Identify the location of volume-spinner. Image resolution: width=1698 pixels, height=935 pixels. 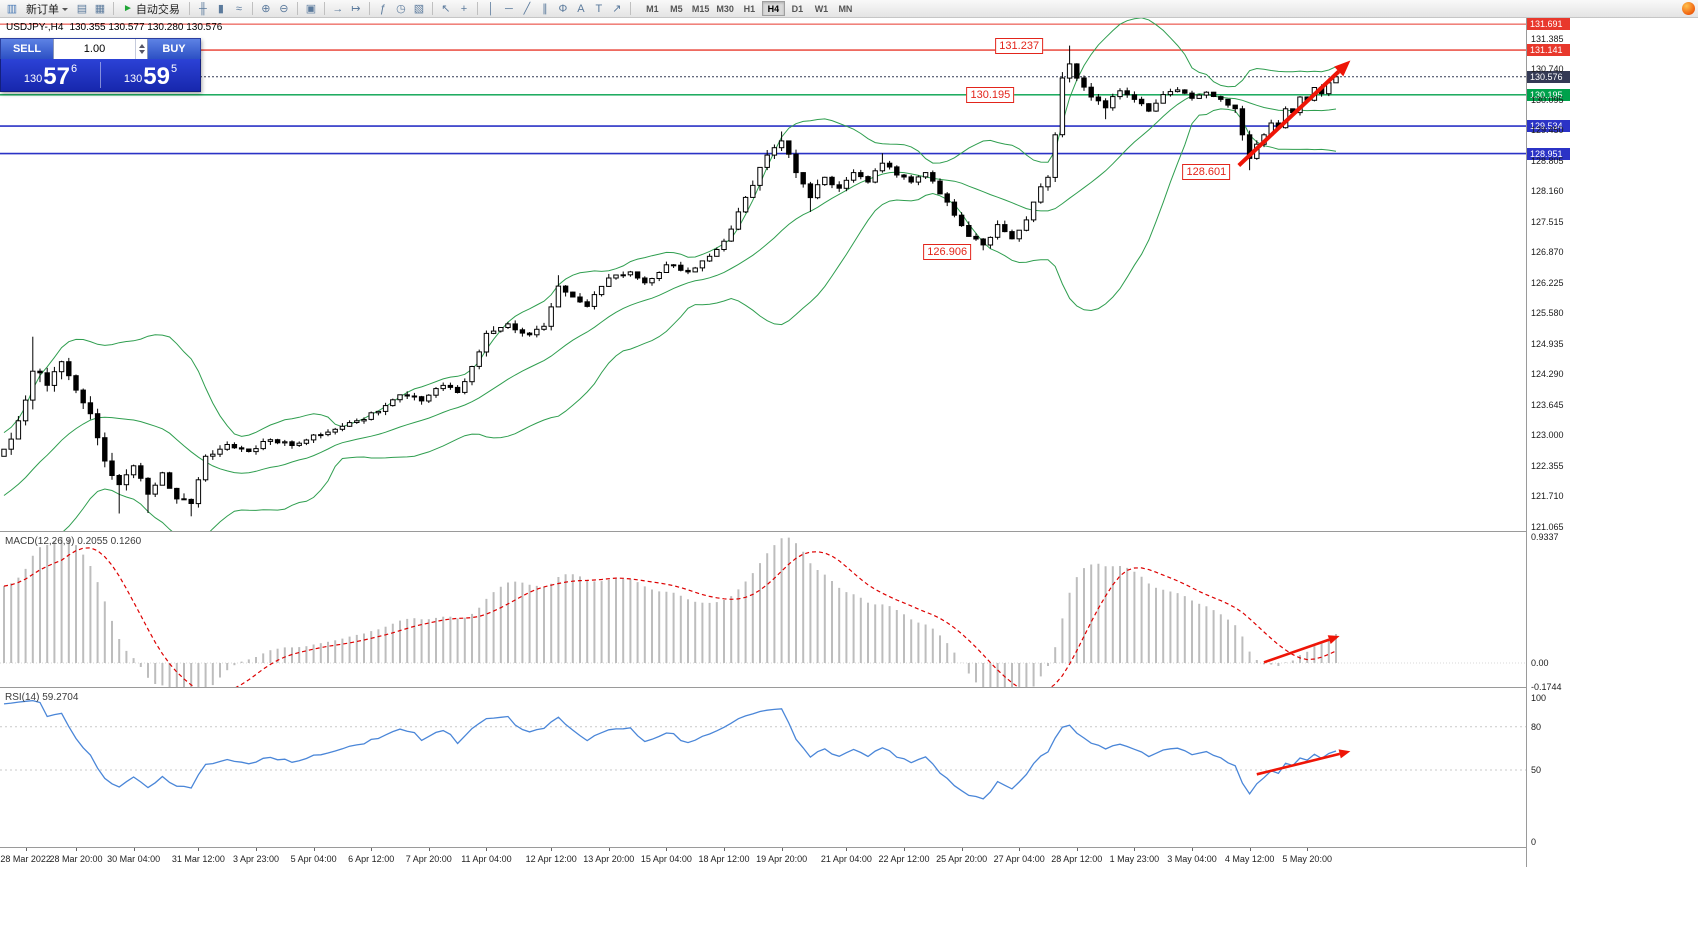
(141, 49).